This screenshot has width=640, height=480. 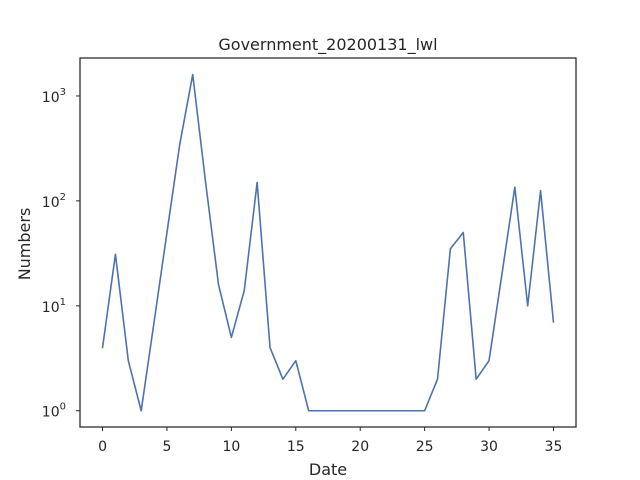 What do you see at coordinates (327, 45) in the screenshot?
I see `chart-title: Government_20200131_lwl` at bounding box center [327, 45].